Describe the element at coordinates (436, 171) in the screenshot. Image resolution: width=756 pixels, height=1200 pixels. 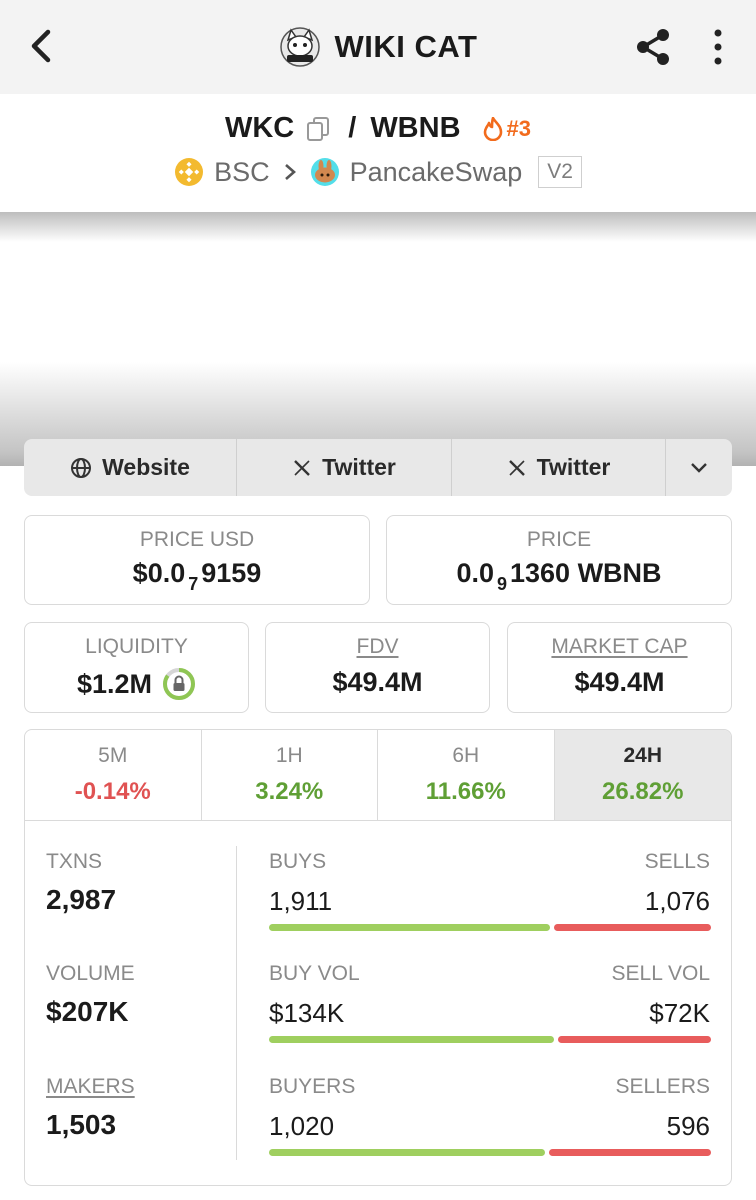
I see `dex-name: PancakeSwap` at that location.